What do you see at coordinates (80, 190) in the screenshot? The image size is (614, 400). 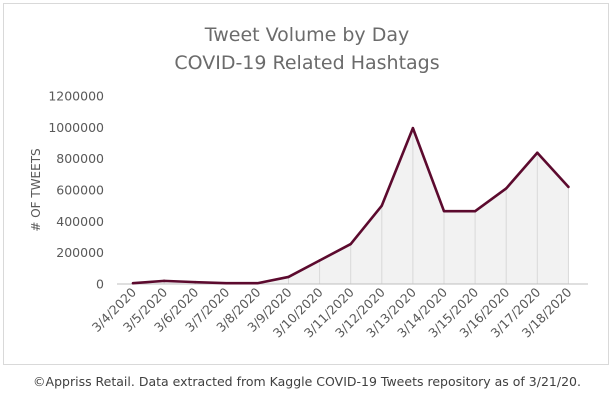 I see `y-tick-label: 600000` at bounding box center [80, 190].